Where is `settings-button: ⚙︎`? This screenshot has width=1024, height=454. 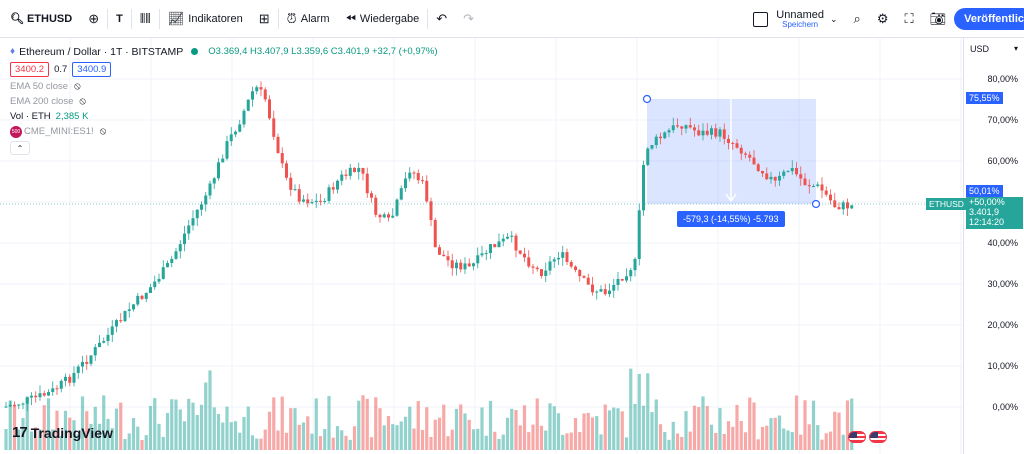 settings-button: ⚙︎ is located at coordinates (883, 19).